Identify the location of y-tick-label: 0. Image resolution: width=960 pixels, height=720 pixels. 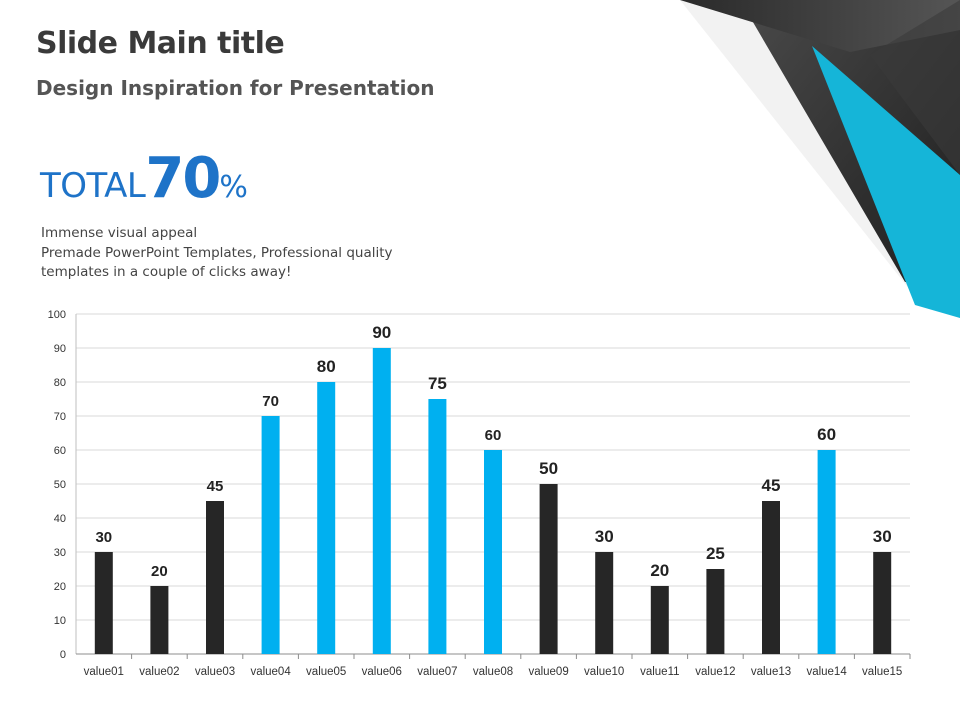
(63, 655).